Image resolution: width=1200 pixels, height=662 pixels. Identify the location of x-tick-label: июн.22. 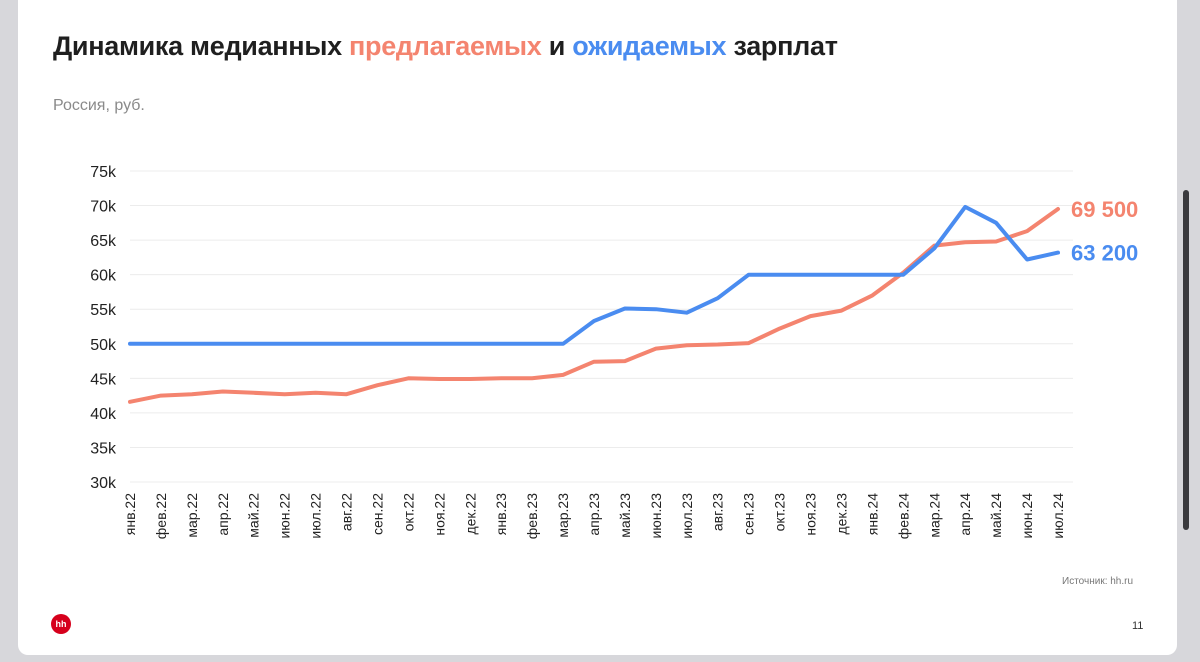
(285, 516).